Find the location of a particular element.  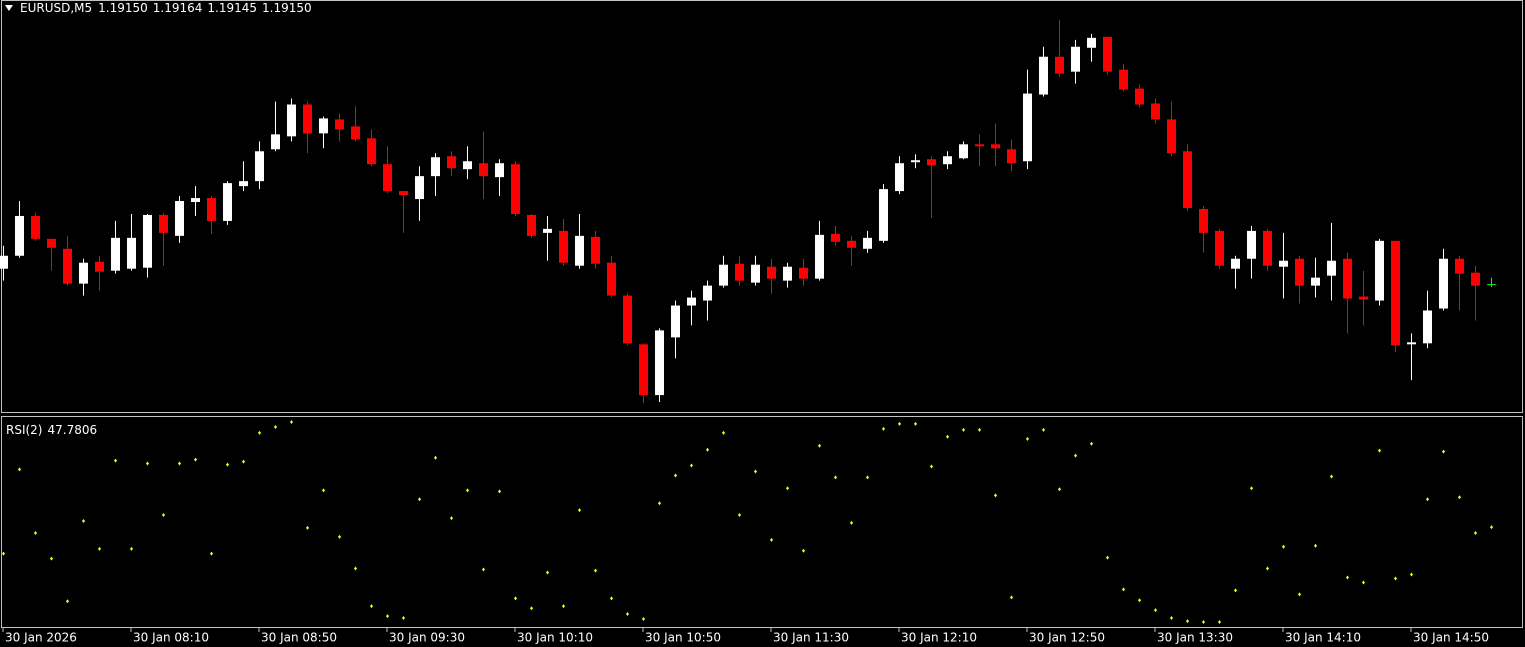

x-tick-label: 30 Jan 08:10 is located at coordinates (171, 638).